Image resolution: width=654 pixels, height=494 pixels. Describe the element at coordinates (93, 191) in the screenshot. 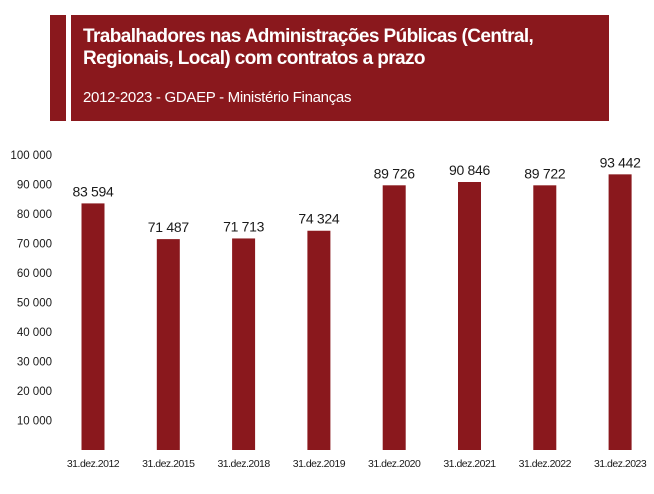

I see `data-label: 83 594` at that location.